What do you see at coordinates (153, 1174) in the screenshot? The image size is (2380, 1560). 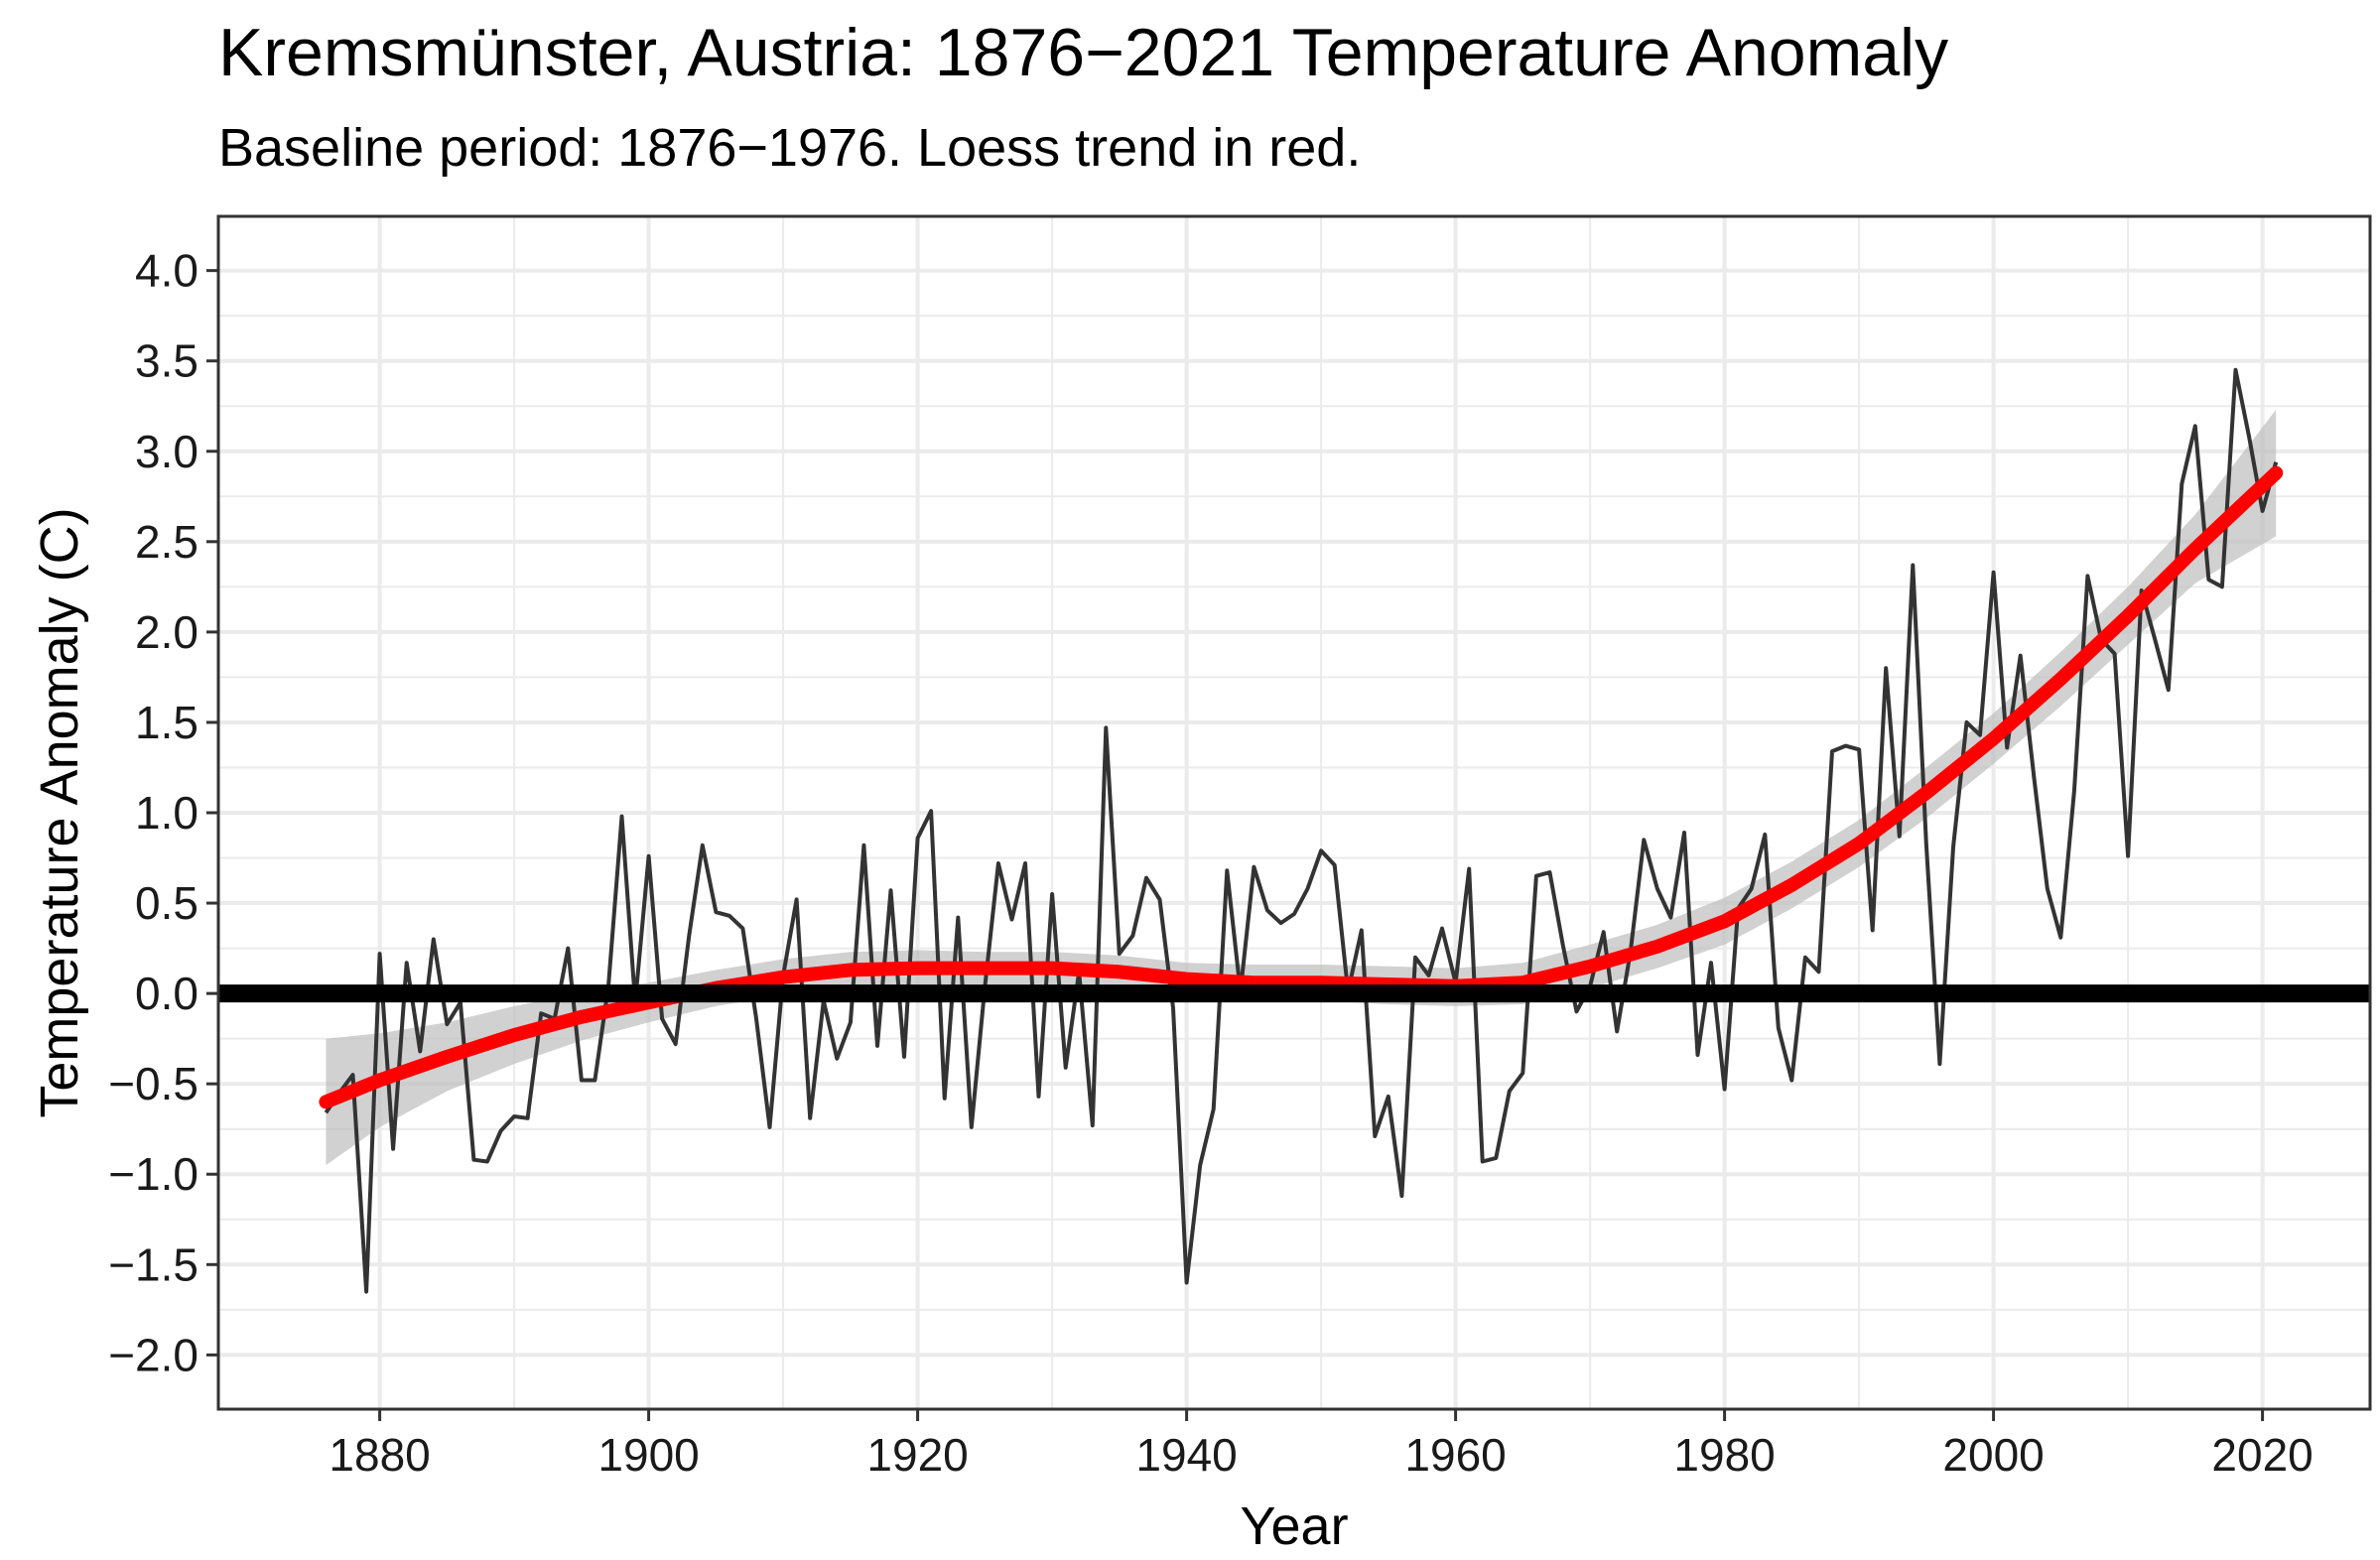 I see `y-tick-label: −1.0` at bounding box center [153, 1174].